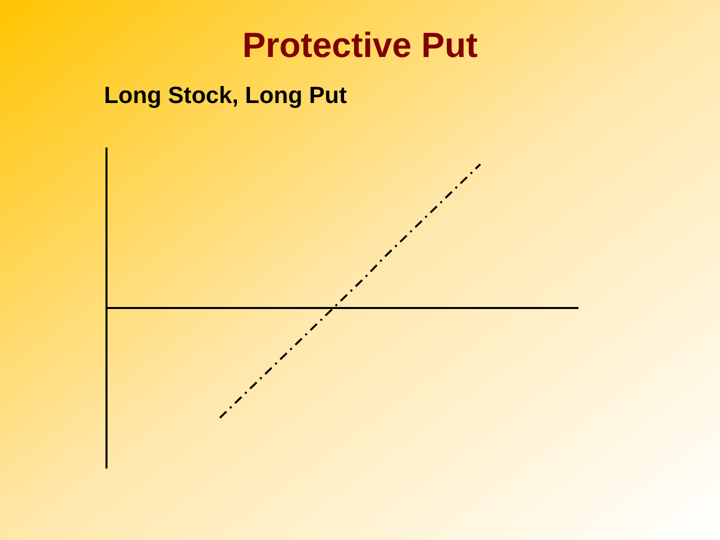  Describe the element at coordinates (360, 45) in the screenshot. I see `chart-title: Protective Put` at that location.